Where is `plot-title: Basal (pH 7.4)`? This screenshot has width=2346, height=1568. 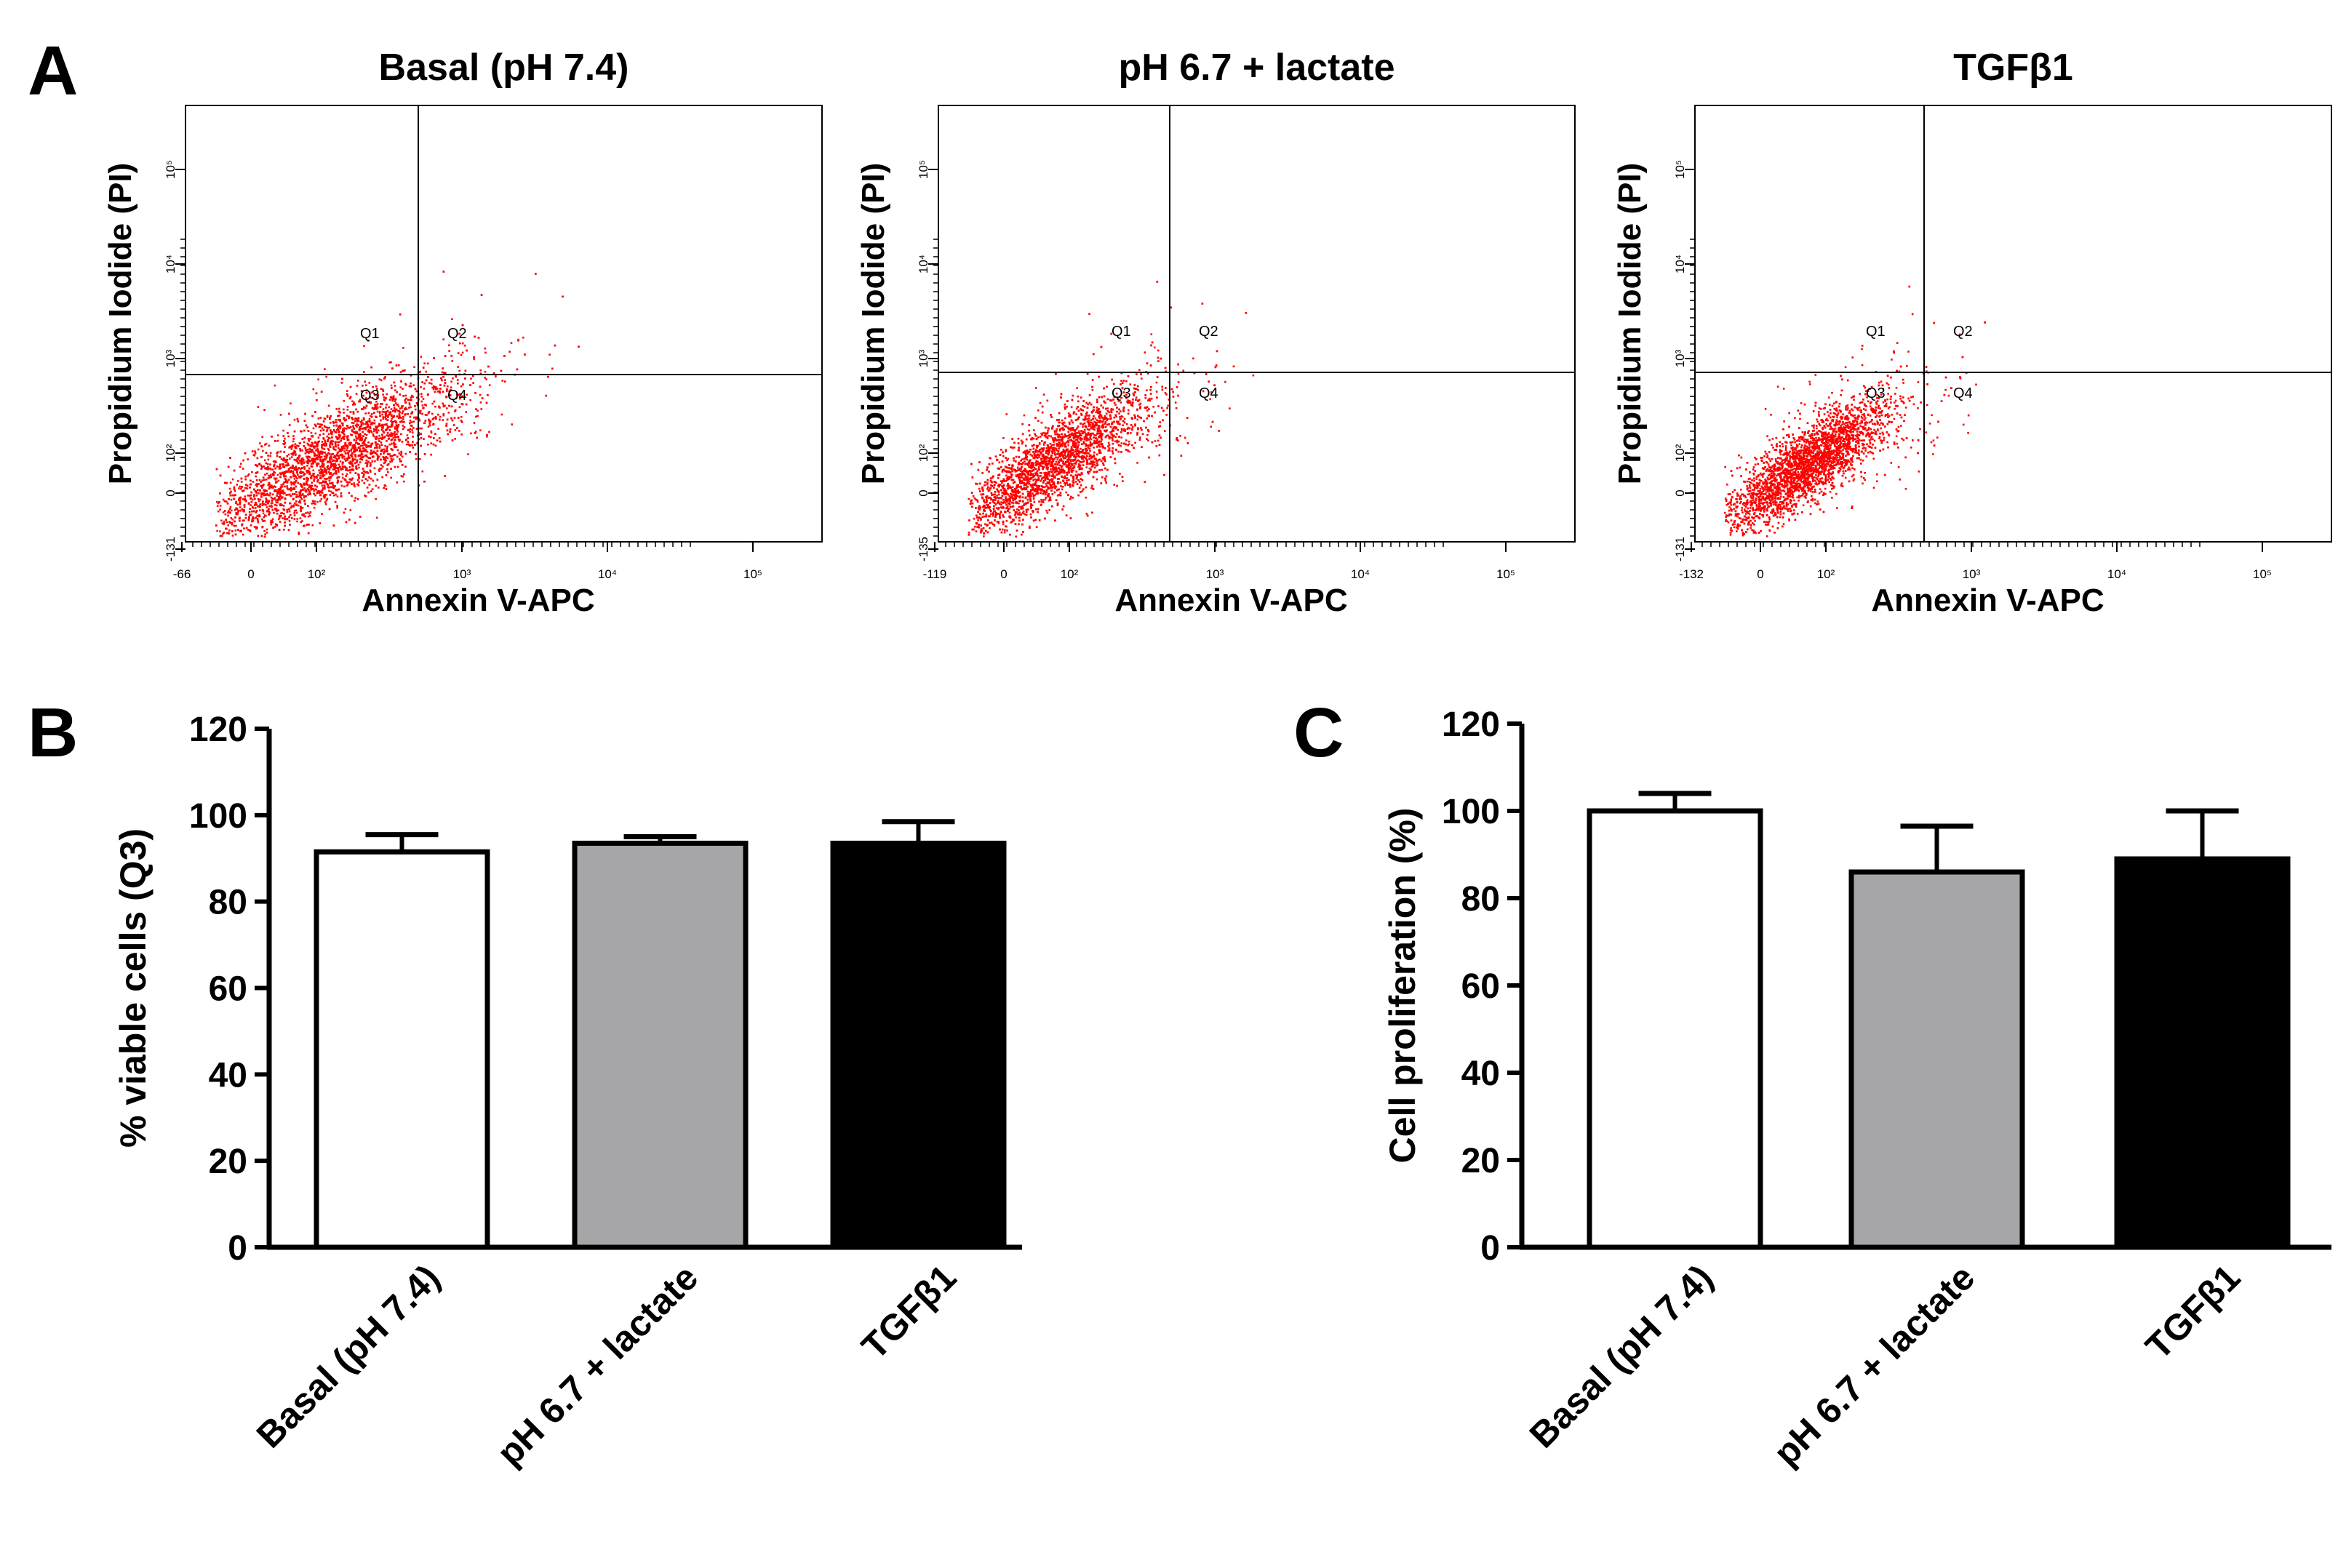 plot-title: Basal (pH 7.4) is located at coordinates (504, 68).